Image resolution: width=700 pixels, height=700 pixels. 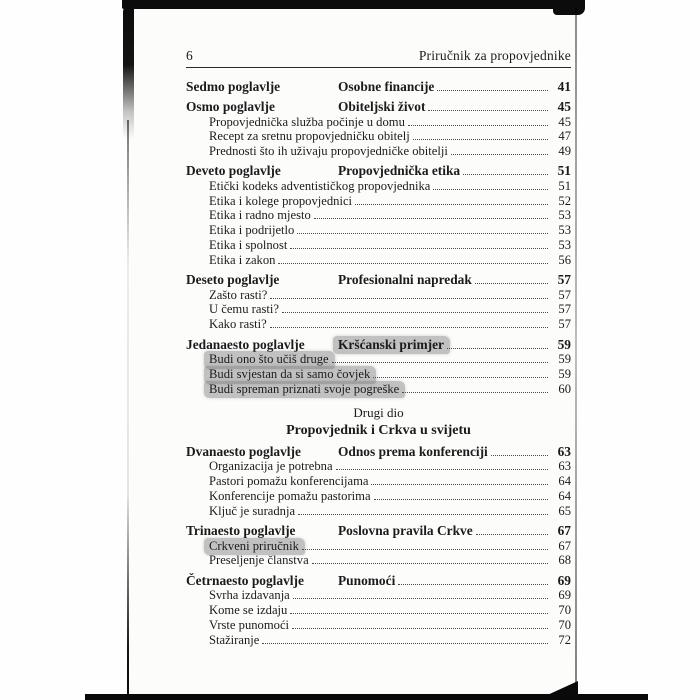 I want to click on toc-chapter-row: Četrnaesto poglavlje Punomoći 69, so click(x=378, y=581).